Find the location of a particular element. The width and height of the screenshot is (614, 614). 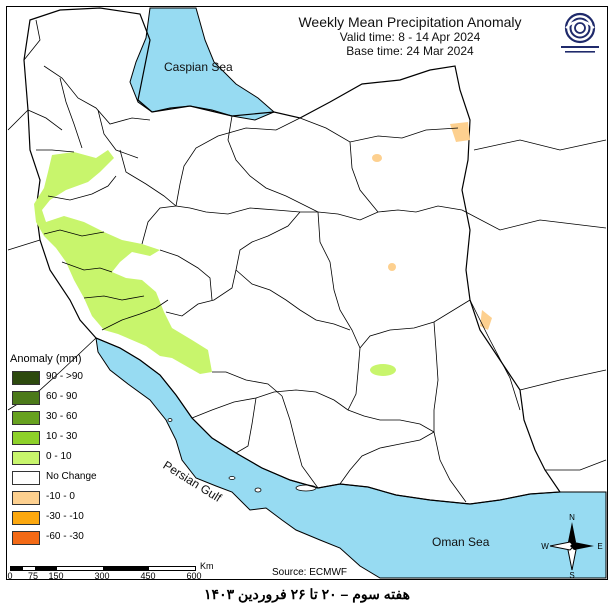

legend-item: 90 - >90 is located at coordinates (55, 379).